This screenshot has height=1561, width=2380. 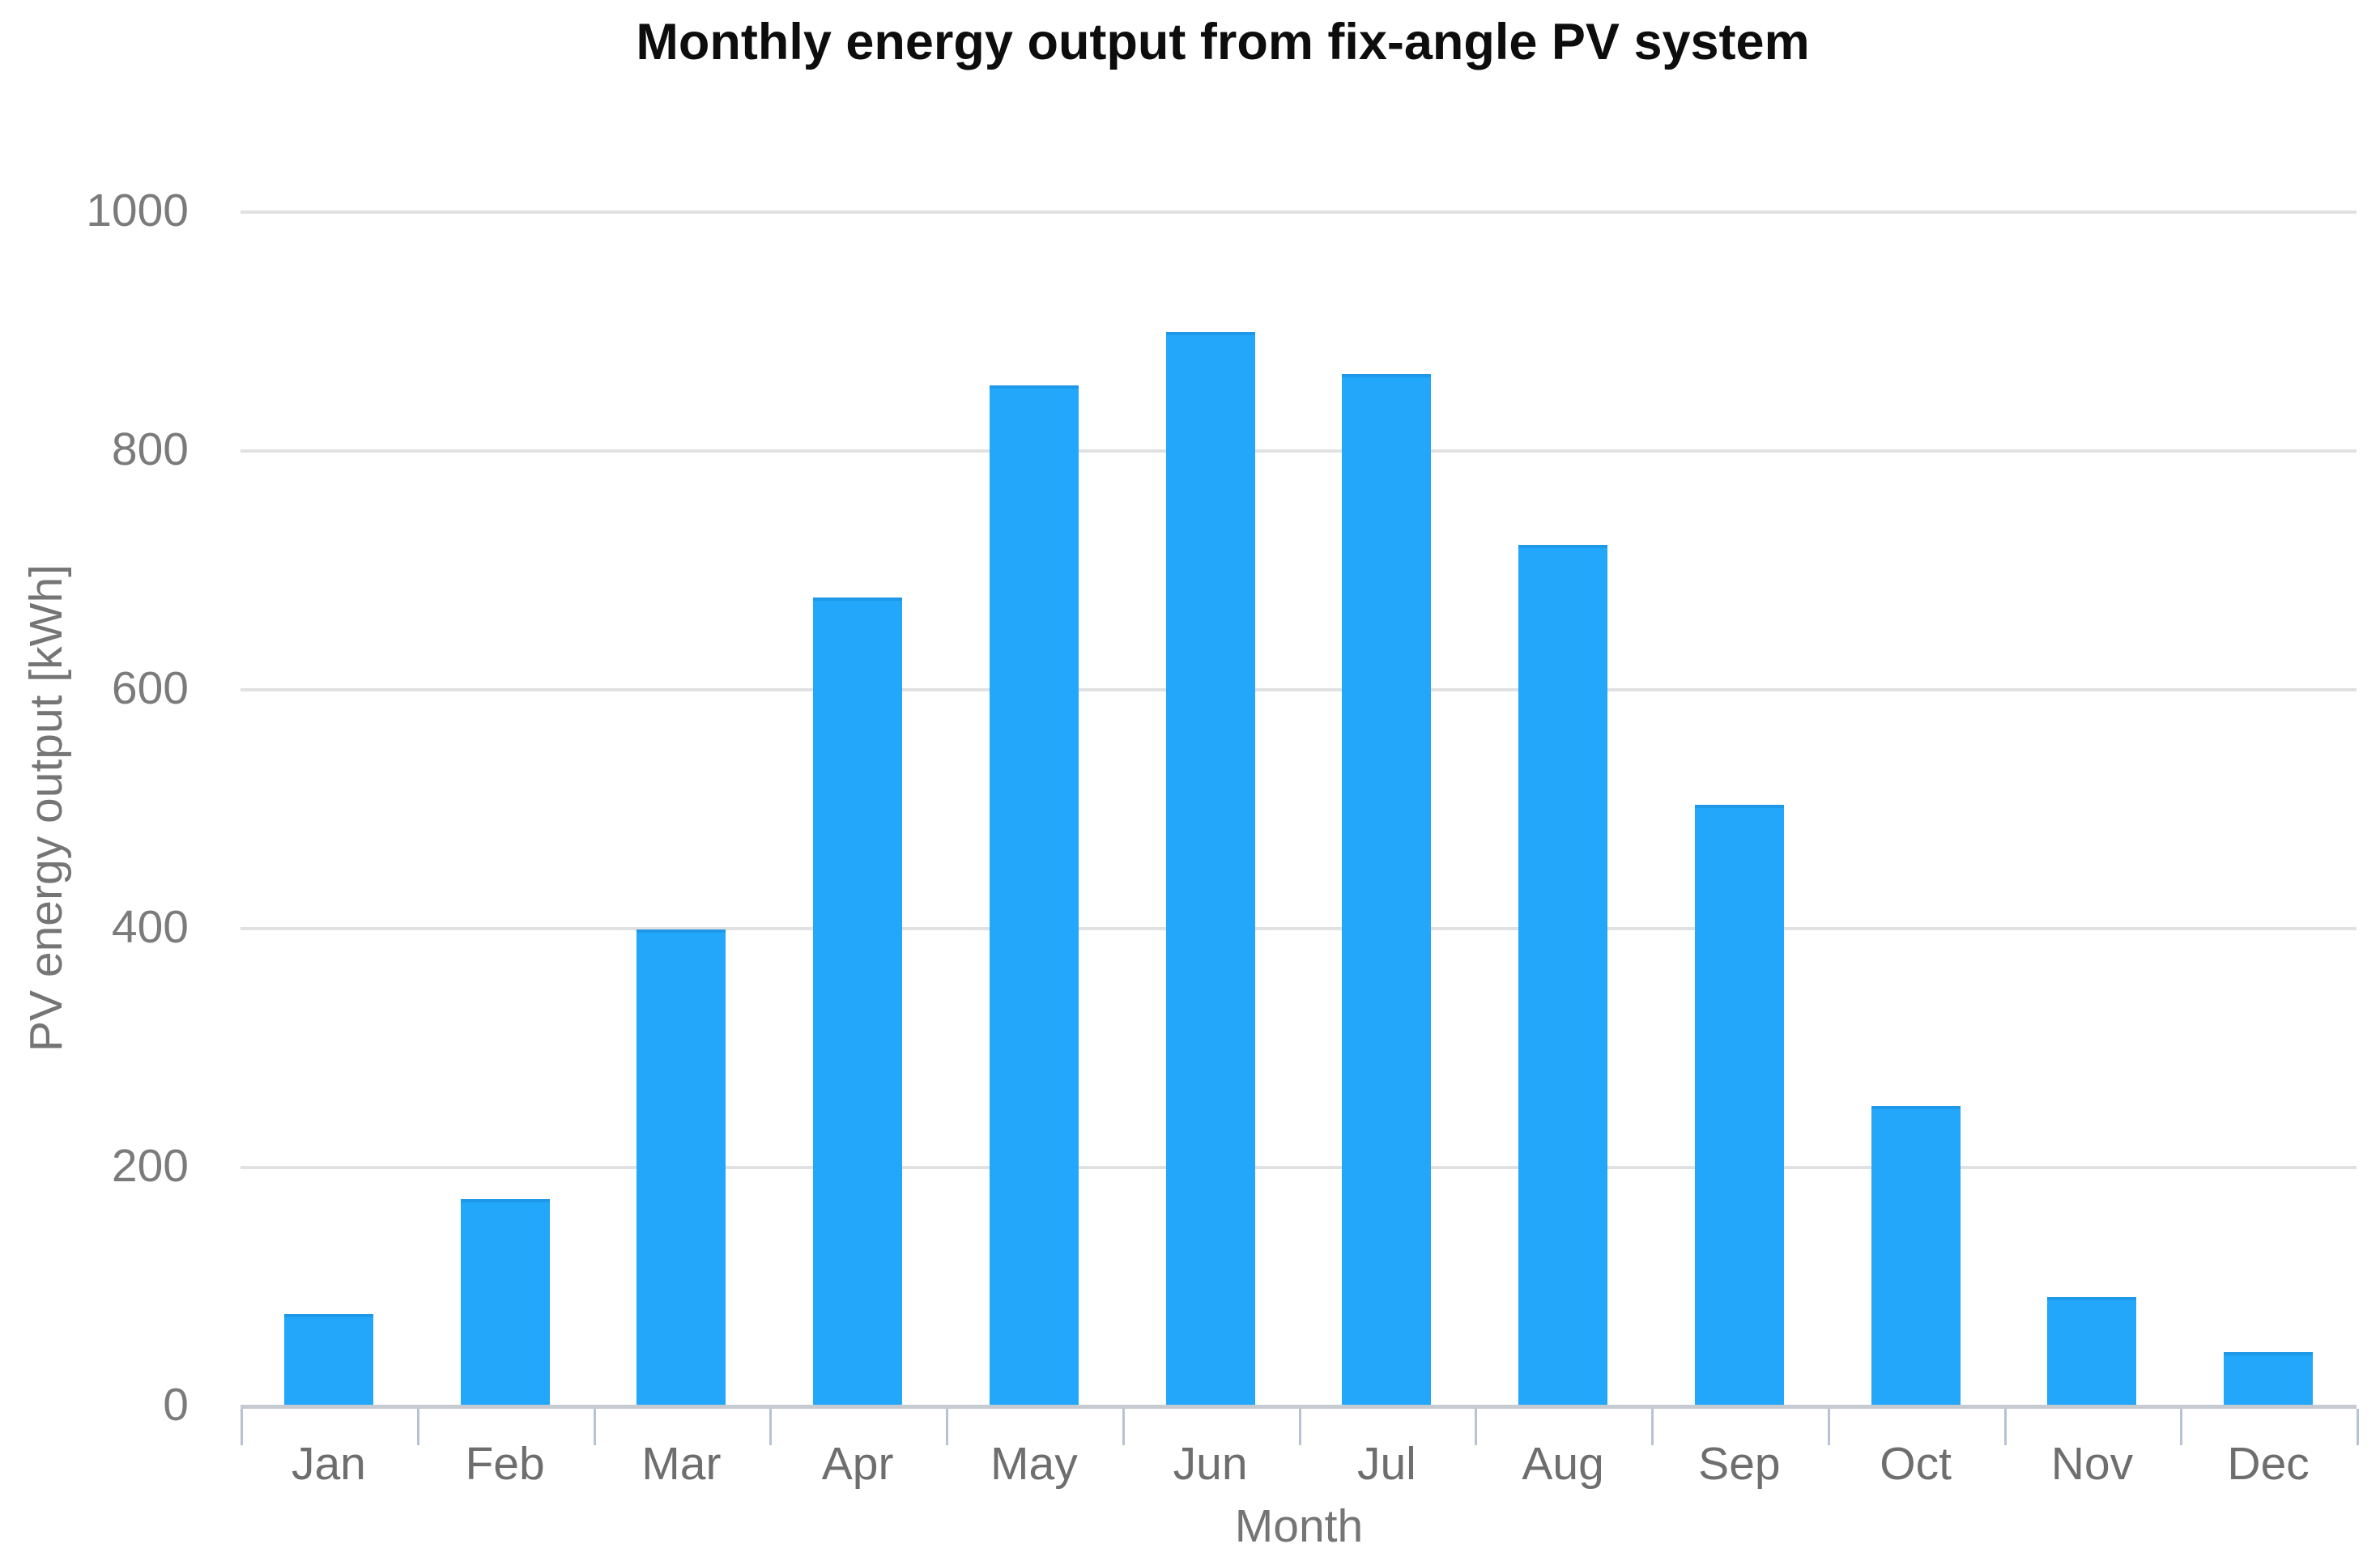 I want to click on x-tick-label-aug: Aug, so click(x=1563, y=1464).